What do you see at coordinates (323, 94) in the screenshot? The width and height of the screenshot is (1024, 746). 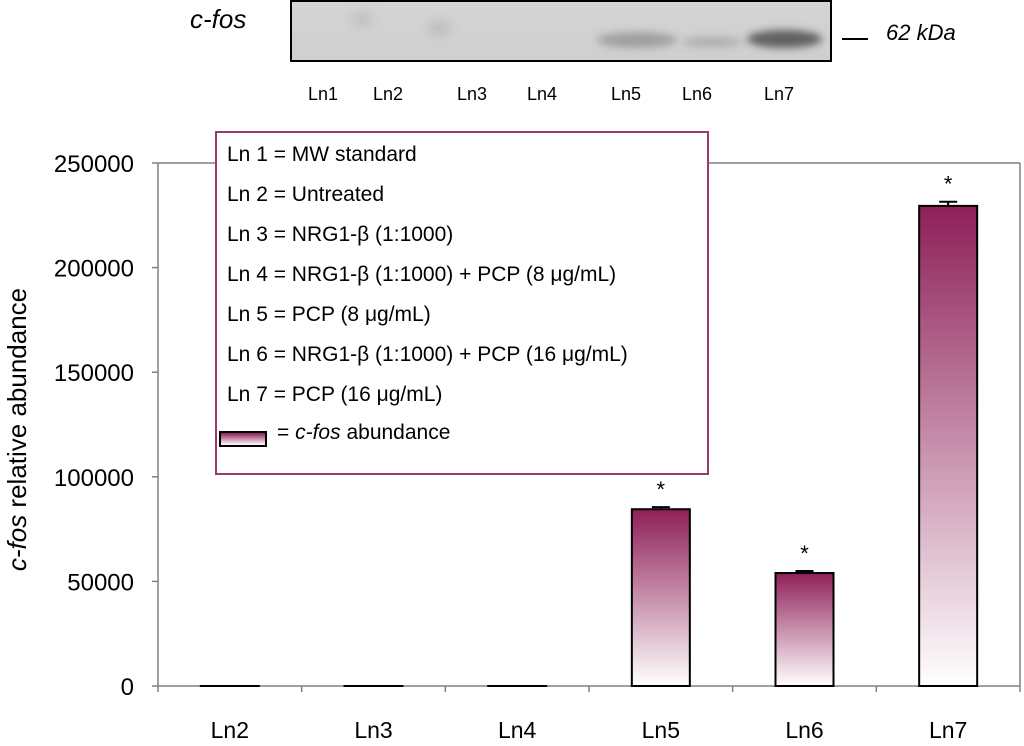 I see `blot-lane-label-ln1: Ln1` at bounding box center [323, 94].